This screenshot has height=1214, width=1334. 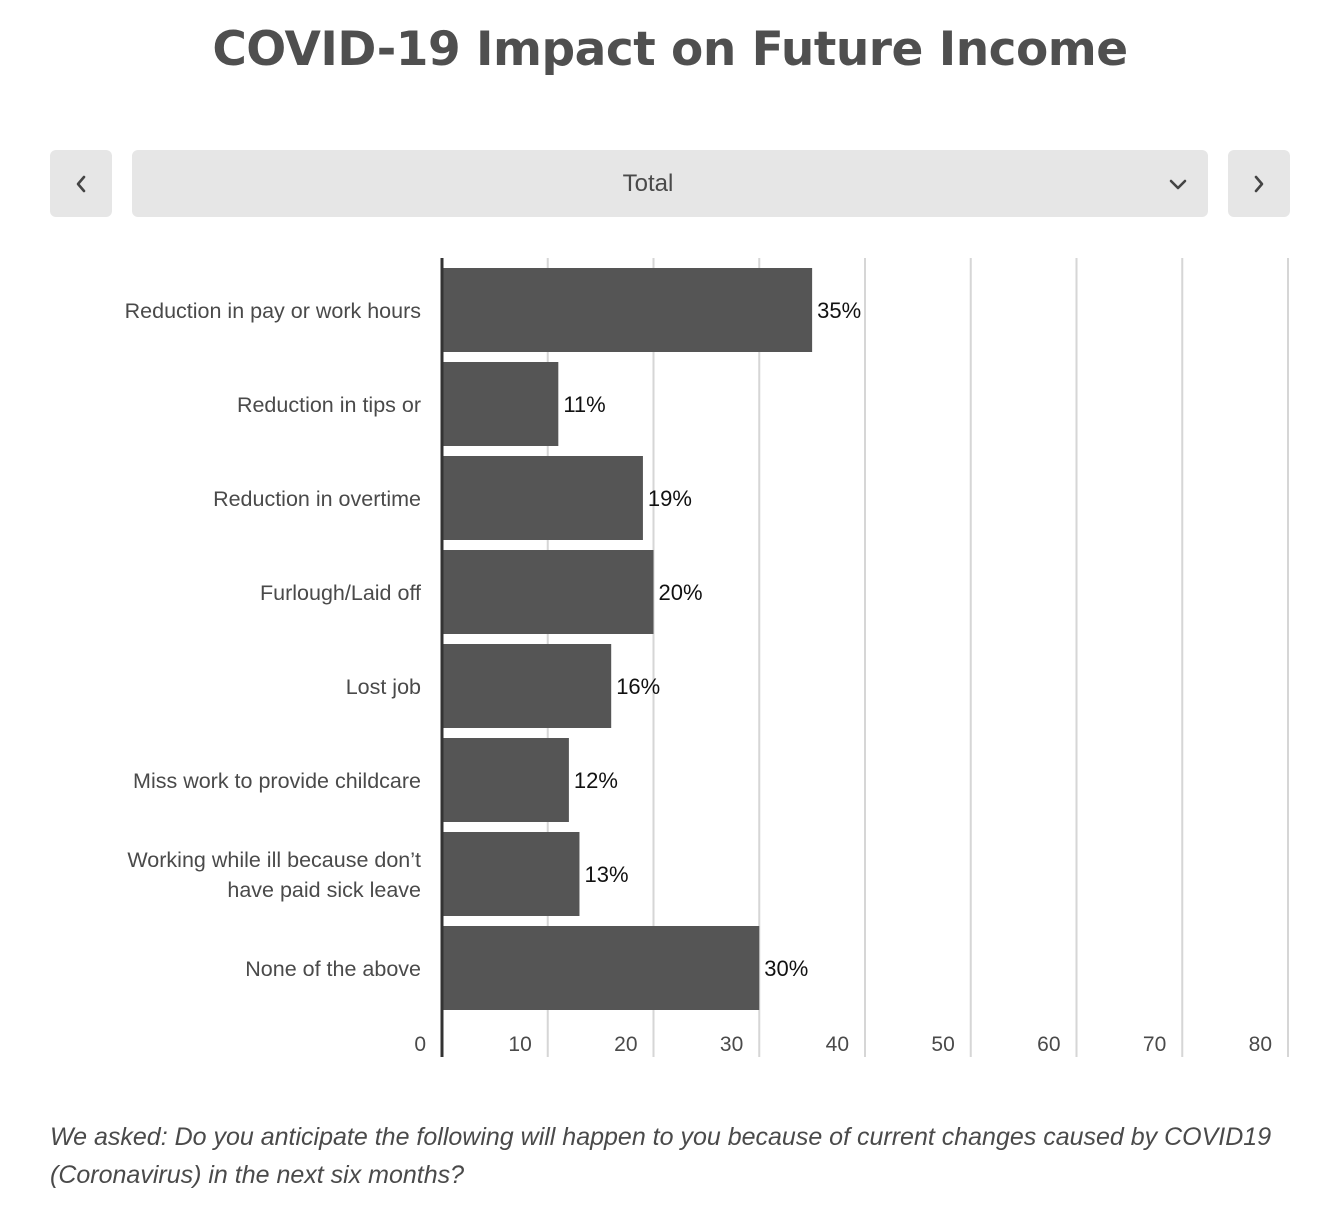 What do you see at coordinates (942, 1044) in the screenshot?
I see `x-tick-label: 50` at bounding box center [942, 1044].